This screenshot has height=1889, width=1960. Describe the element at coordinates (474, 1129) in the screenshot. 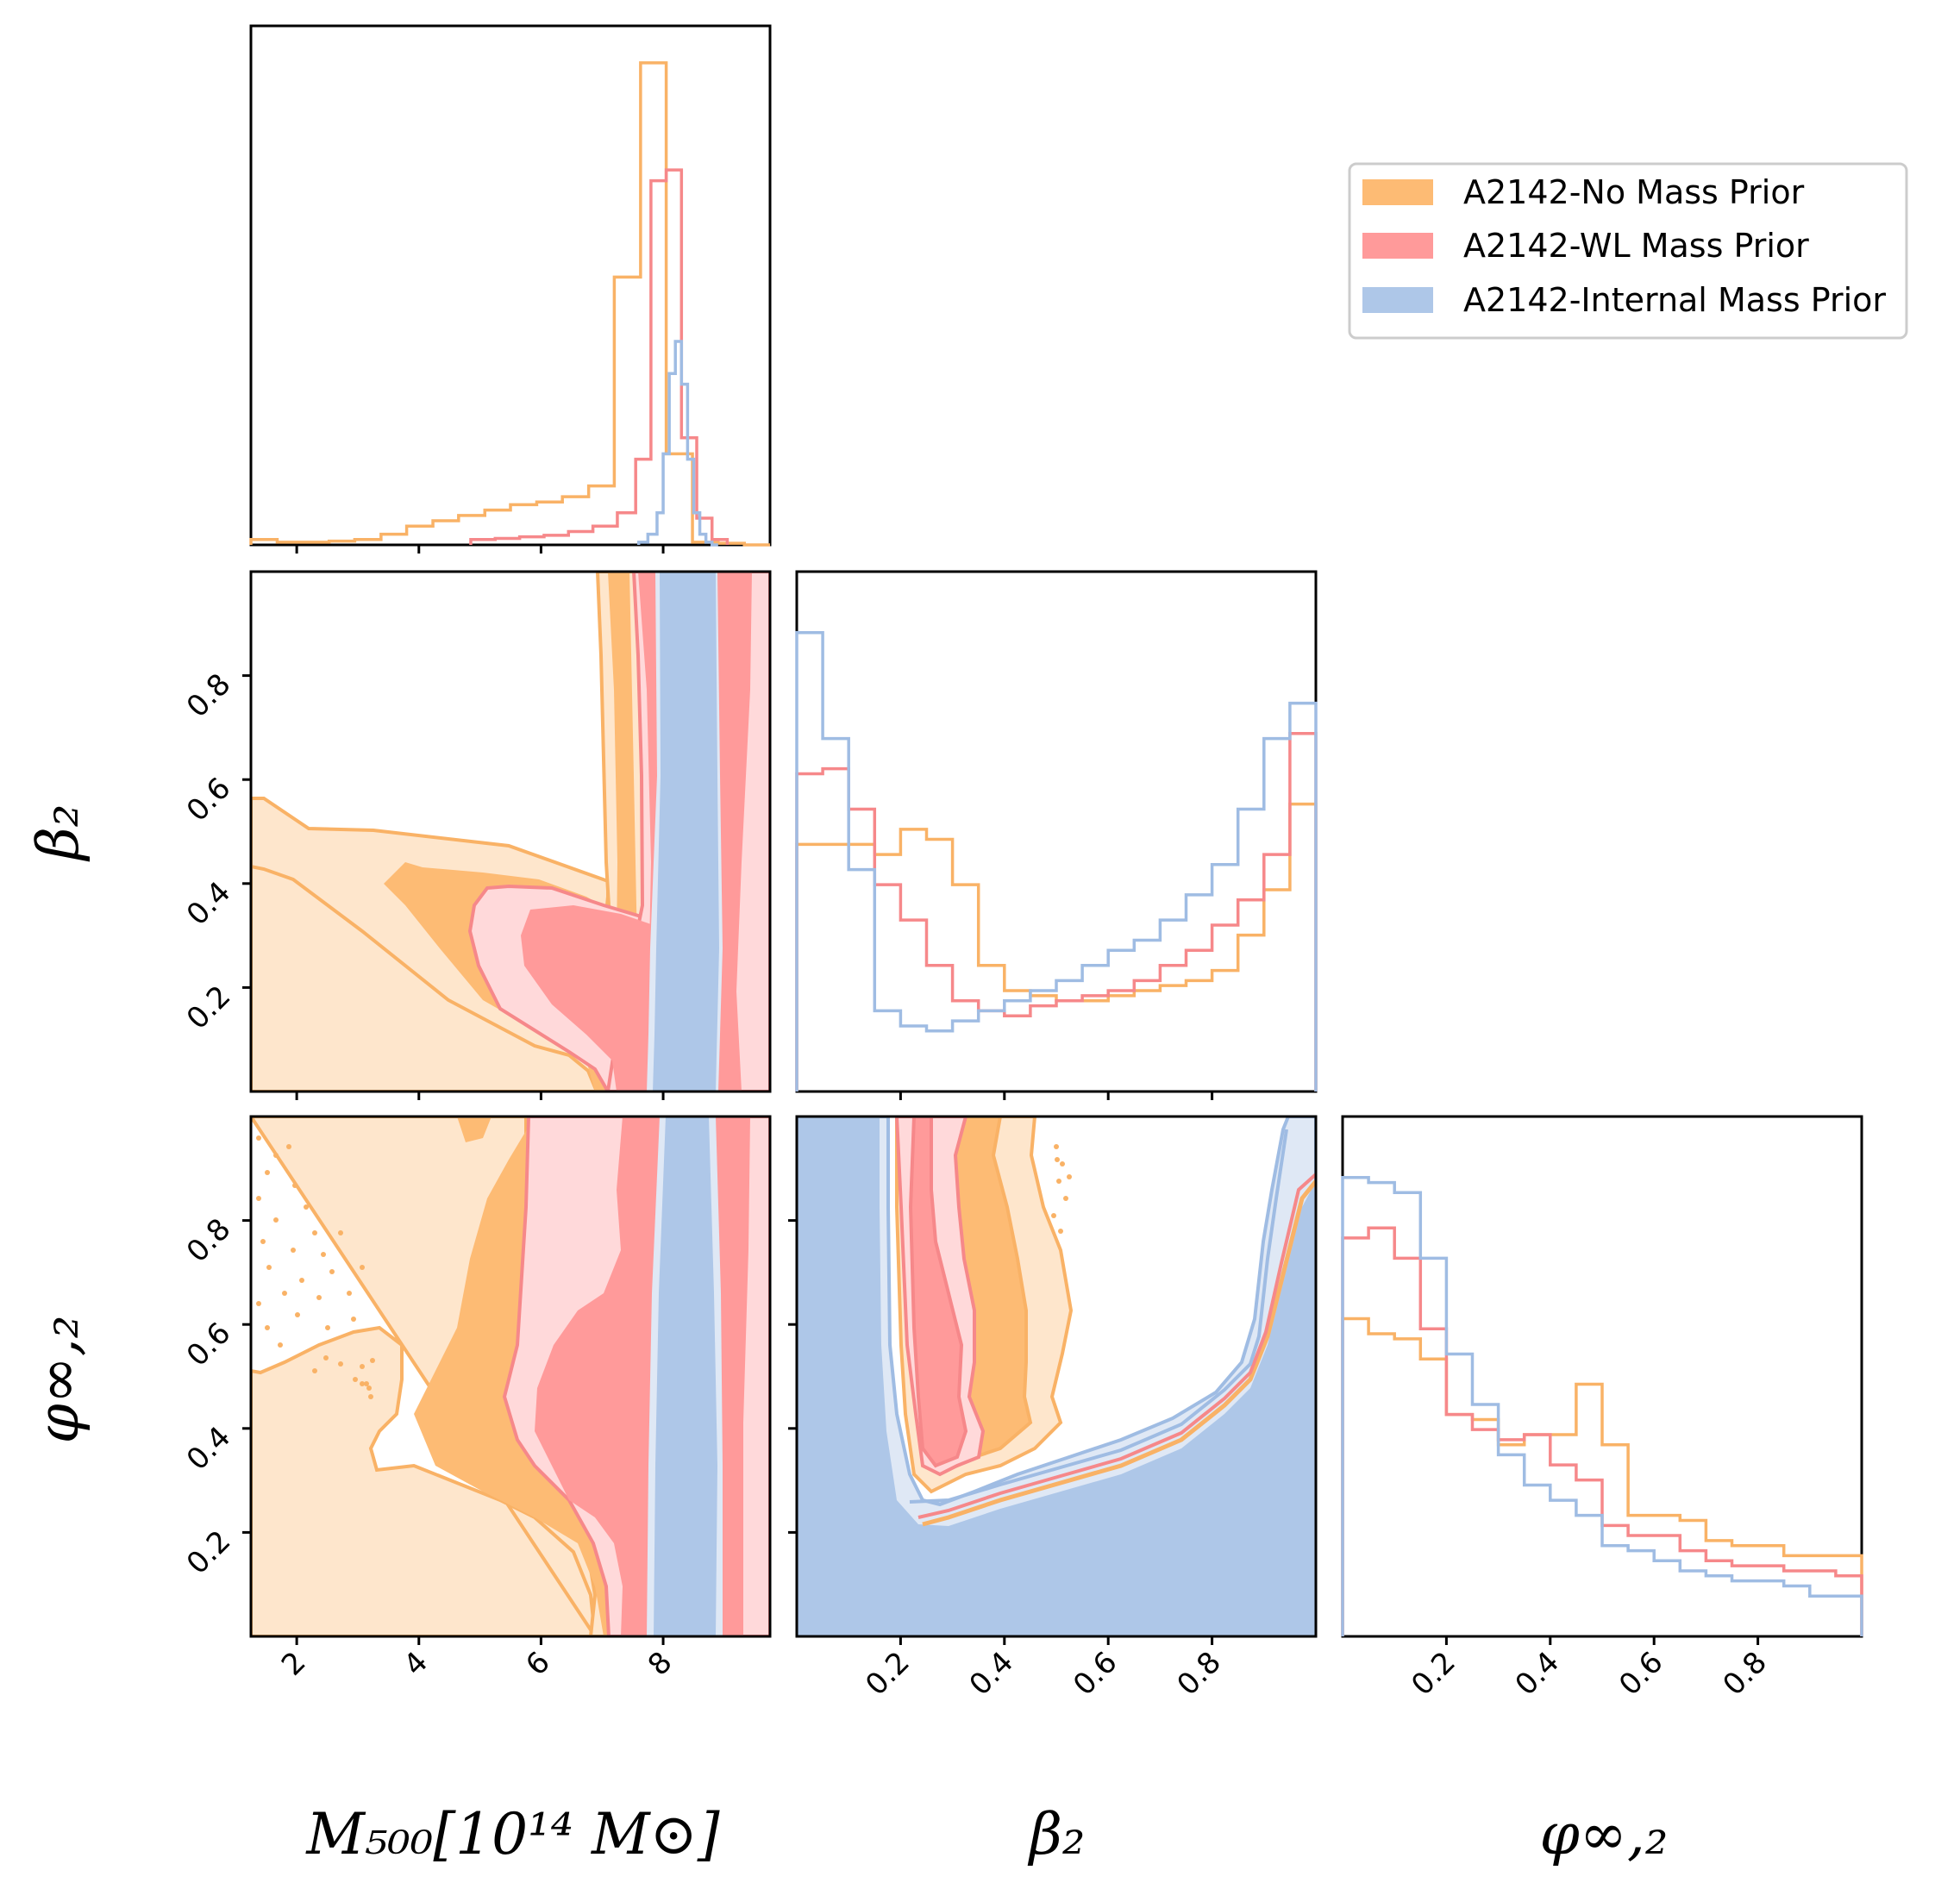

I see `no-mass-68-corner` at that location.